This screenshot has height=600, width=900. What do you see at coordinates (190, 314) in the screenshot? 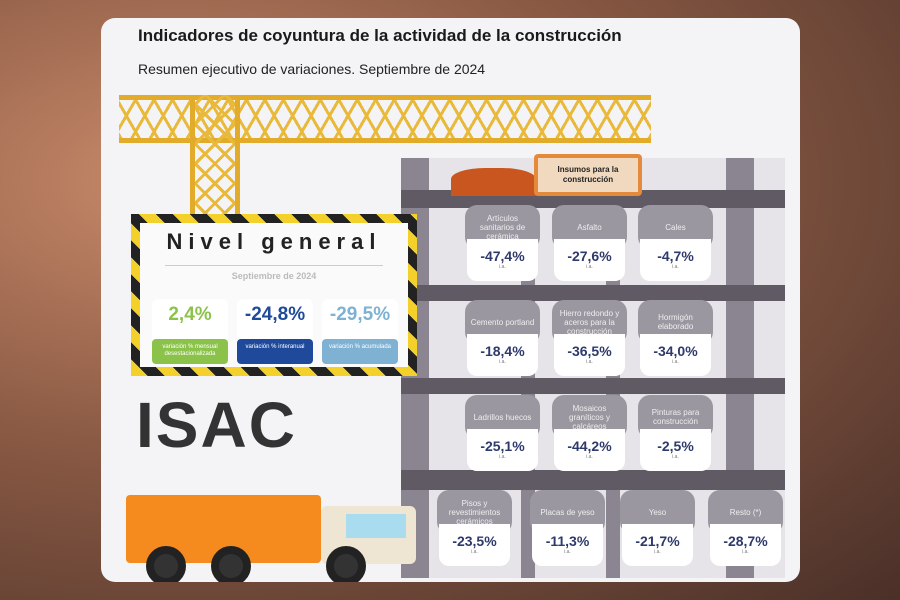
I see `value: 2,4%` at bounding box center [190, 314].